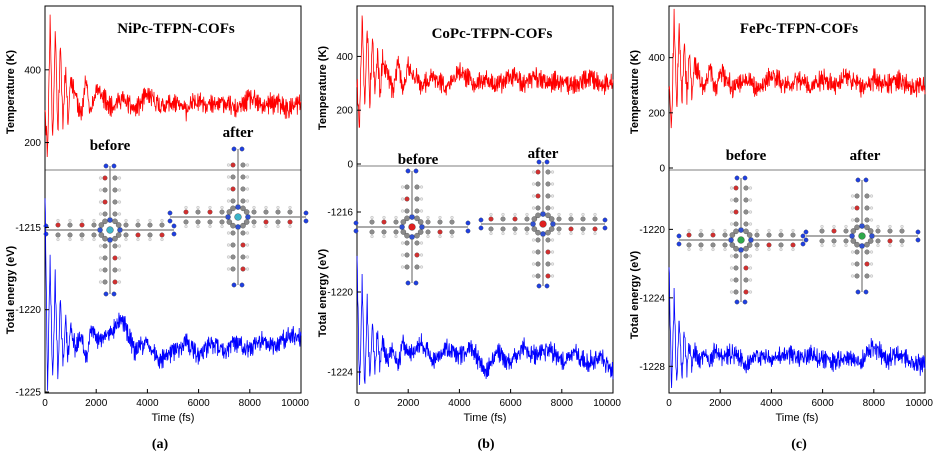 This screenshot has width=944, height=458. I want to click on y-tick-label: -1215, so click(28, 228).